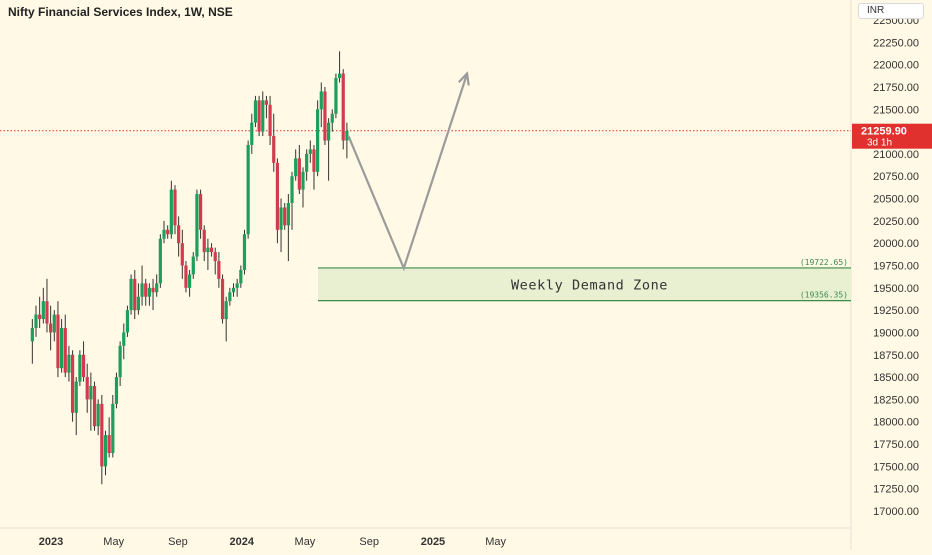  I want to click on y-tick-label: 20000.00, so click(896, 244).